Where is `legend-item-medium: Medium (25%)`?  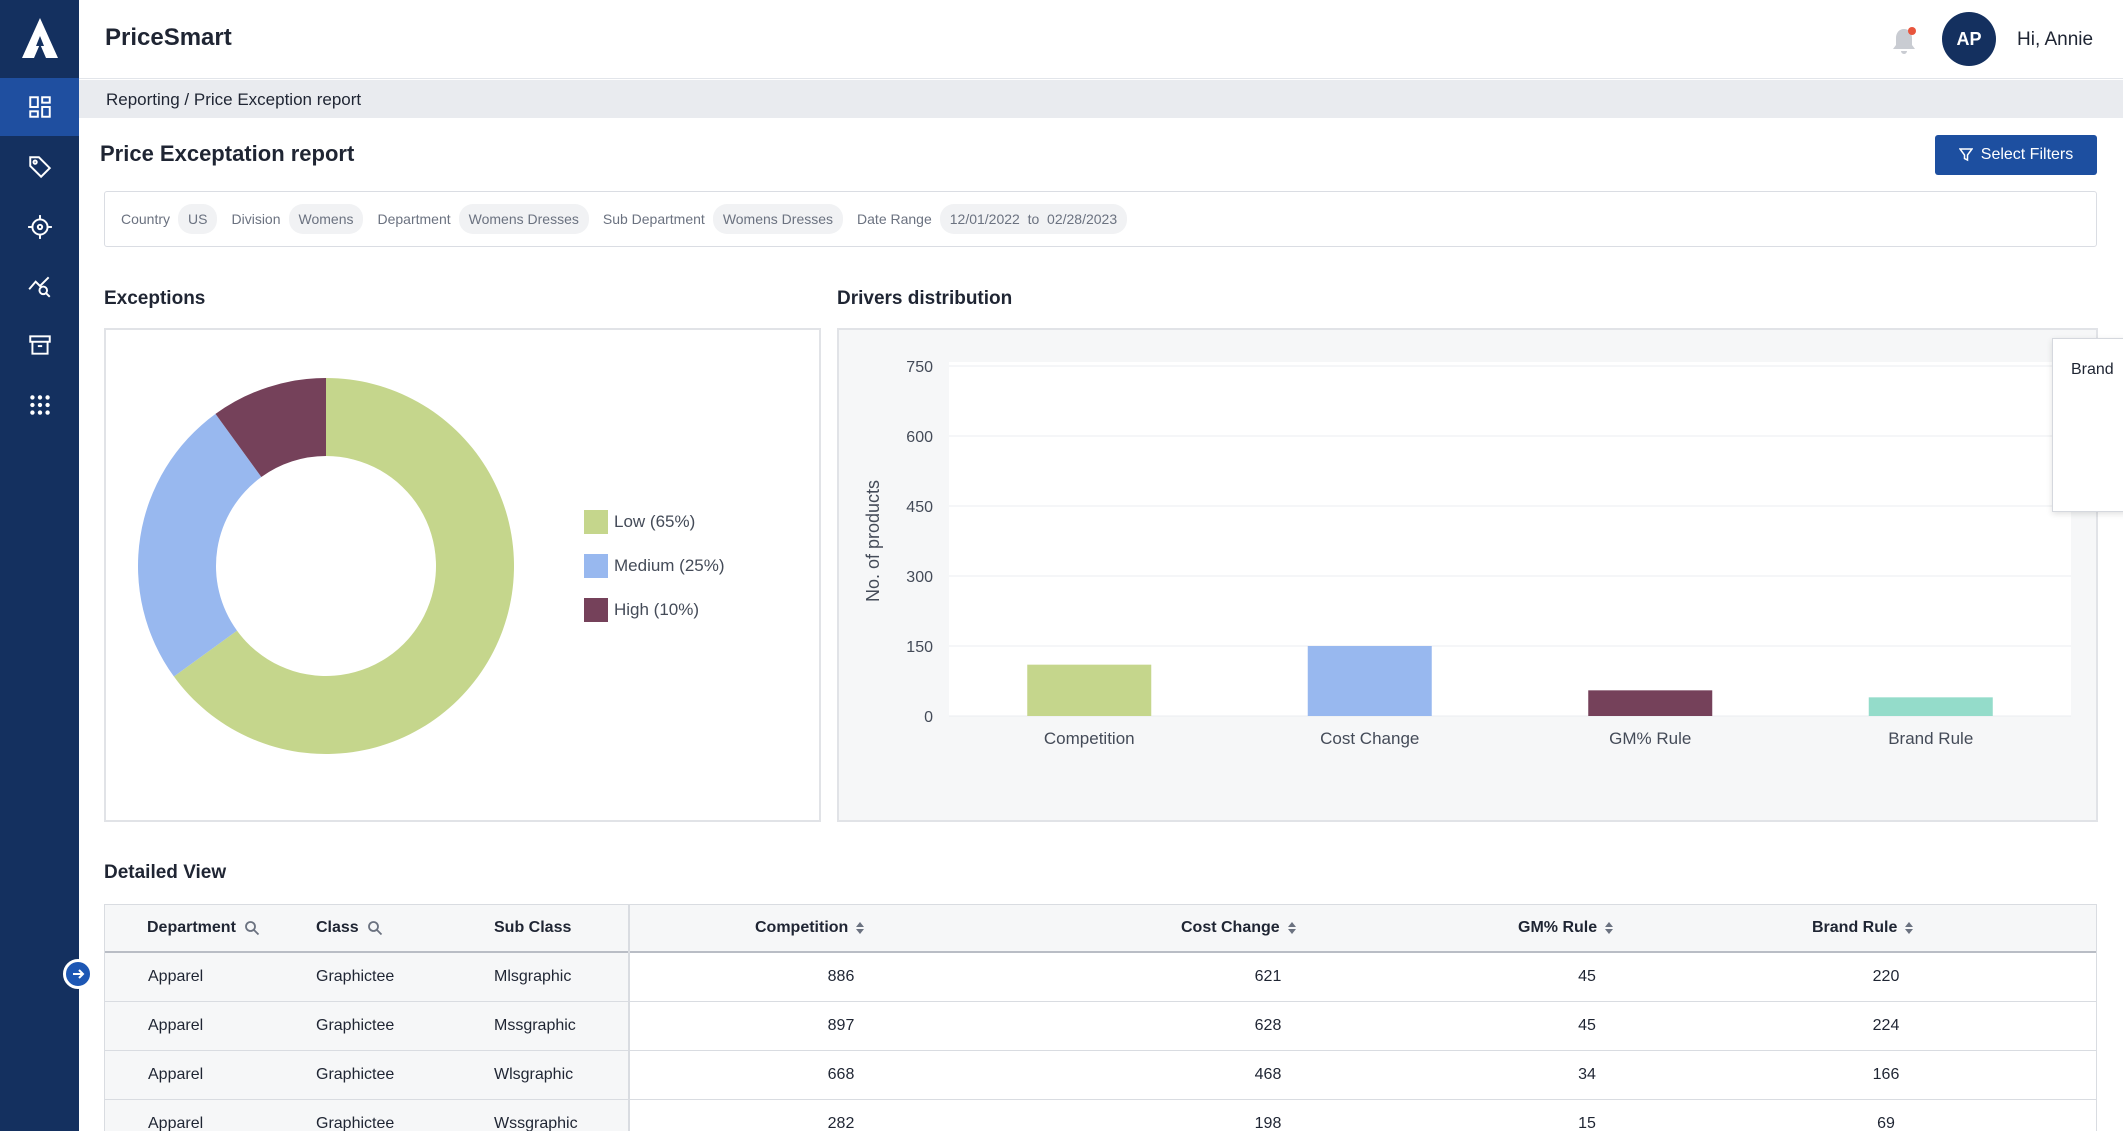
legend-item-medium: Medium (25%) is located at coordinates (654, 566).